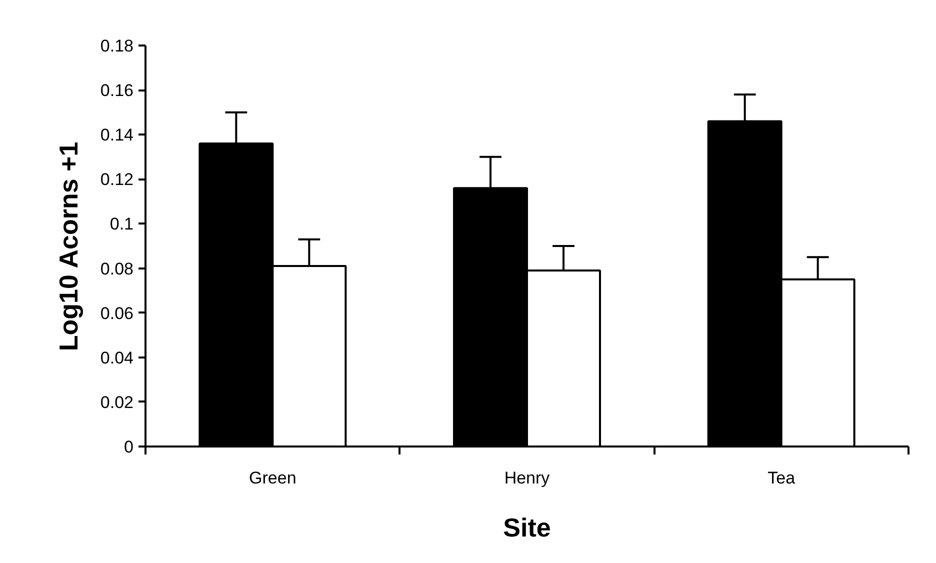 The image size is (936, 563). What do you see at coordinates (117, 46) in the screenshot?
I see `y-tick-label: 0.18` at bounding box center [117, 46].